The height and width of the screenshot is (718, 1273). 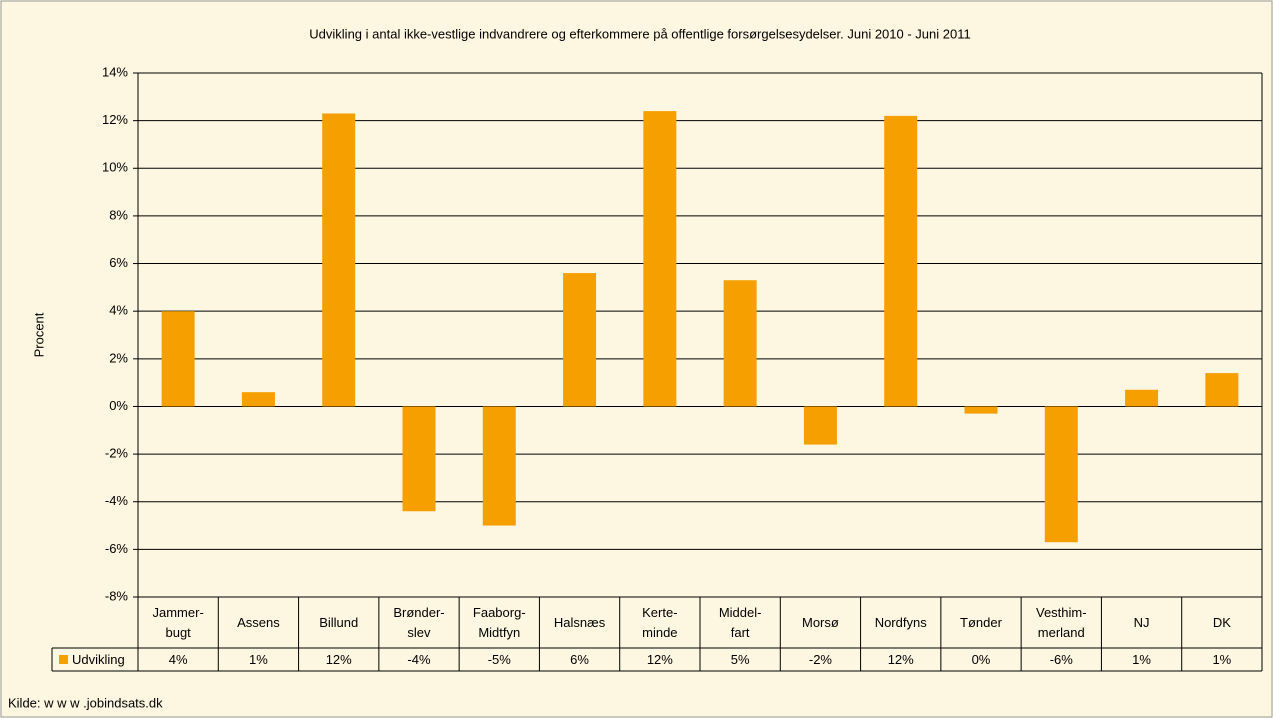 I want to click on legend-label: Udvikling, so click(x=98, y=659).